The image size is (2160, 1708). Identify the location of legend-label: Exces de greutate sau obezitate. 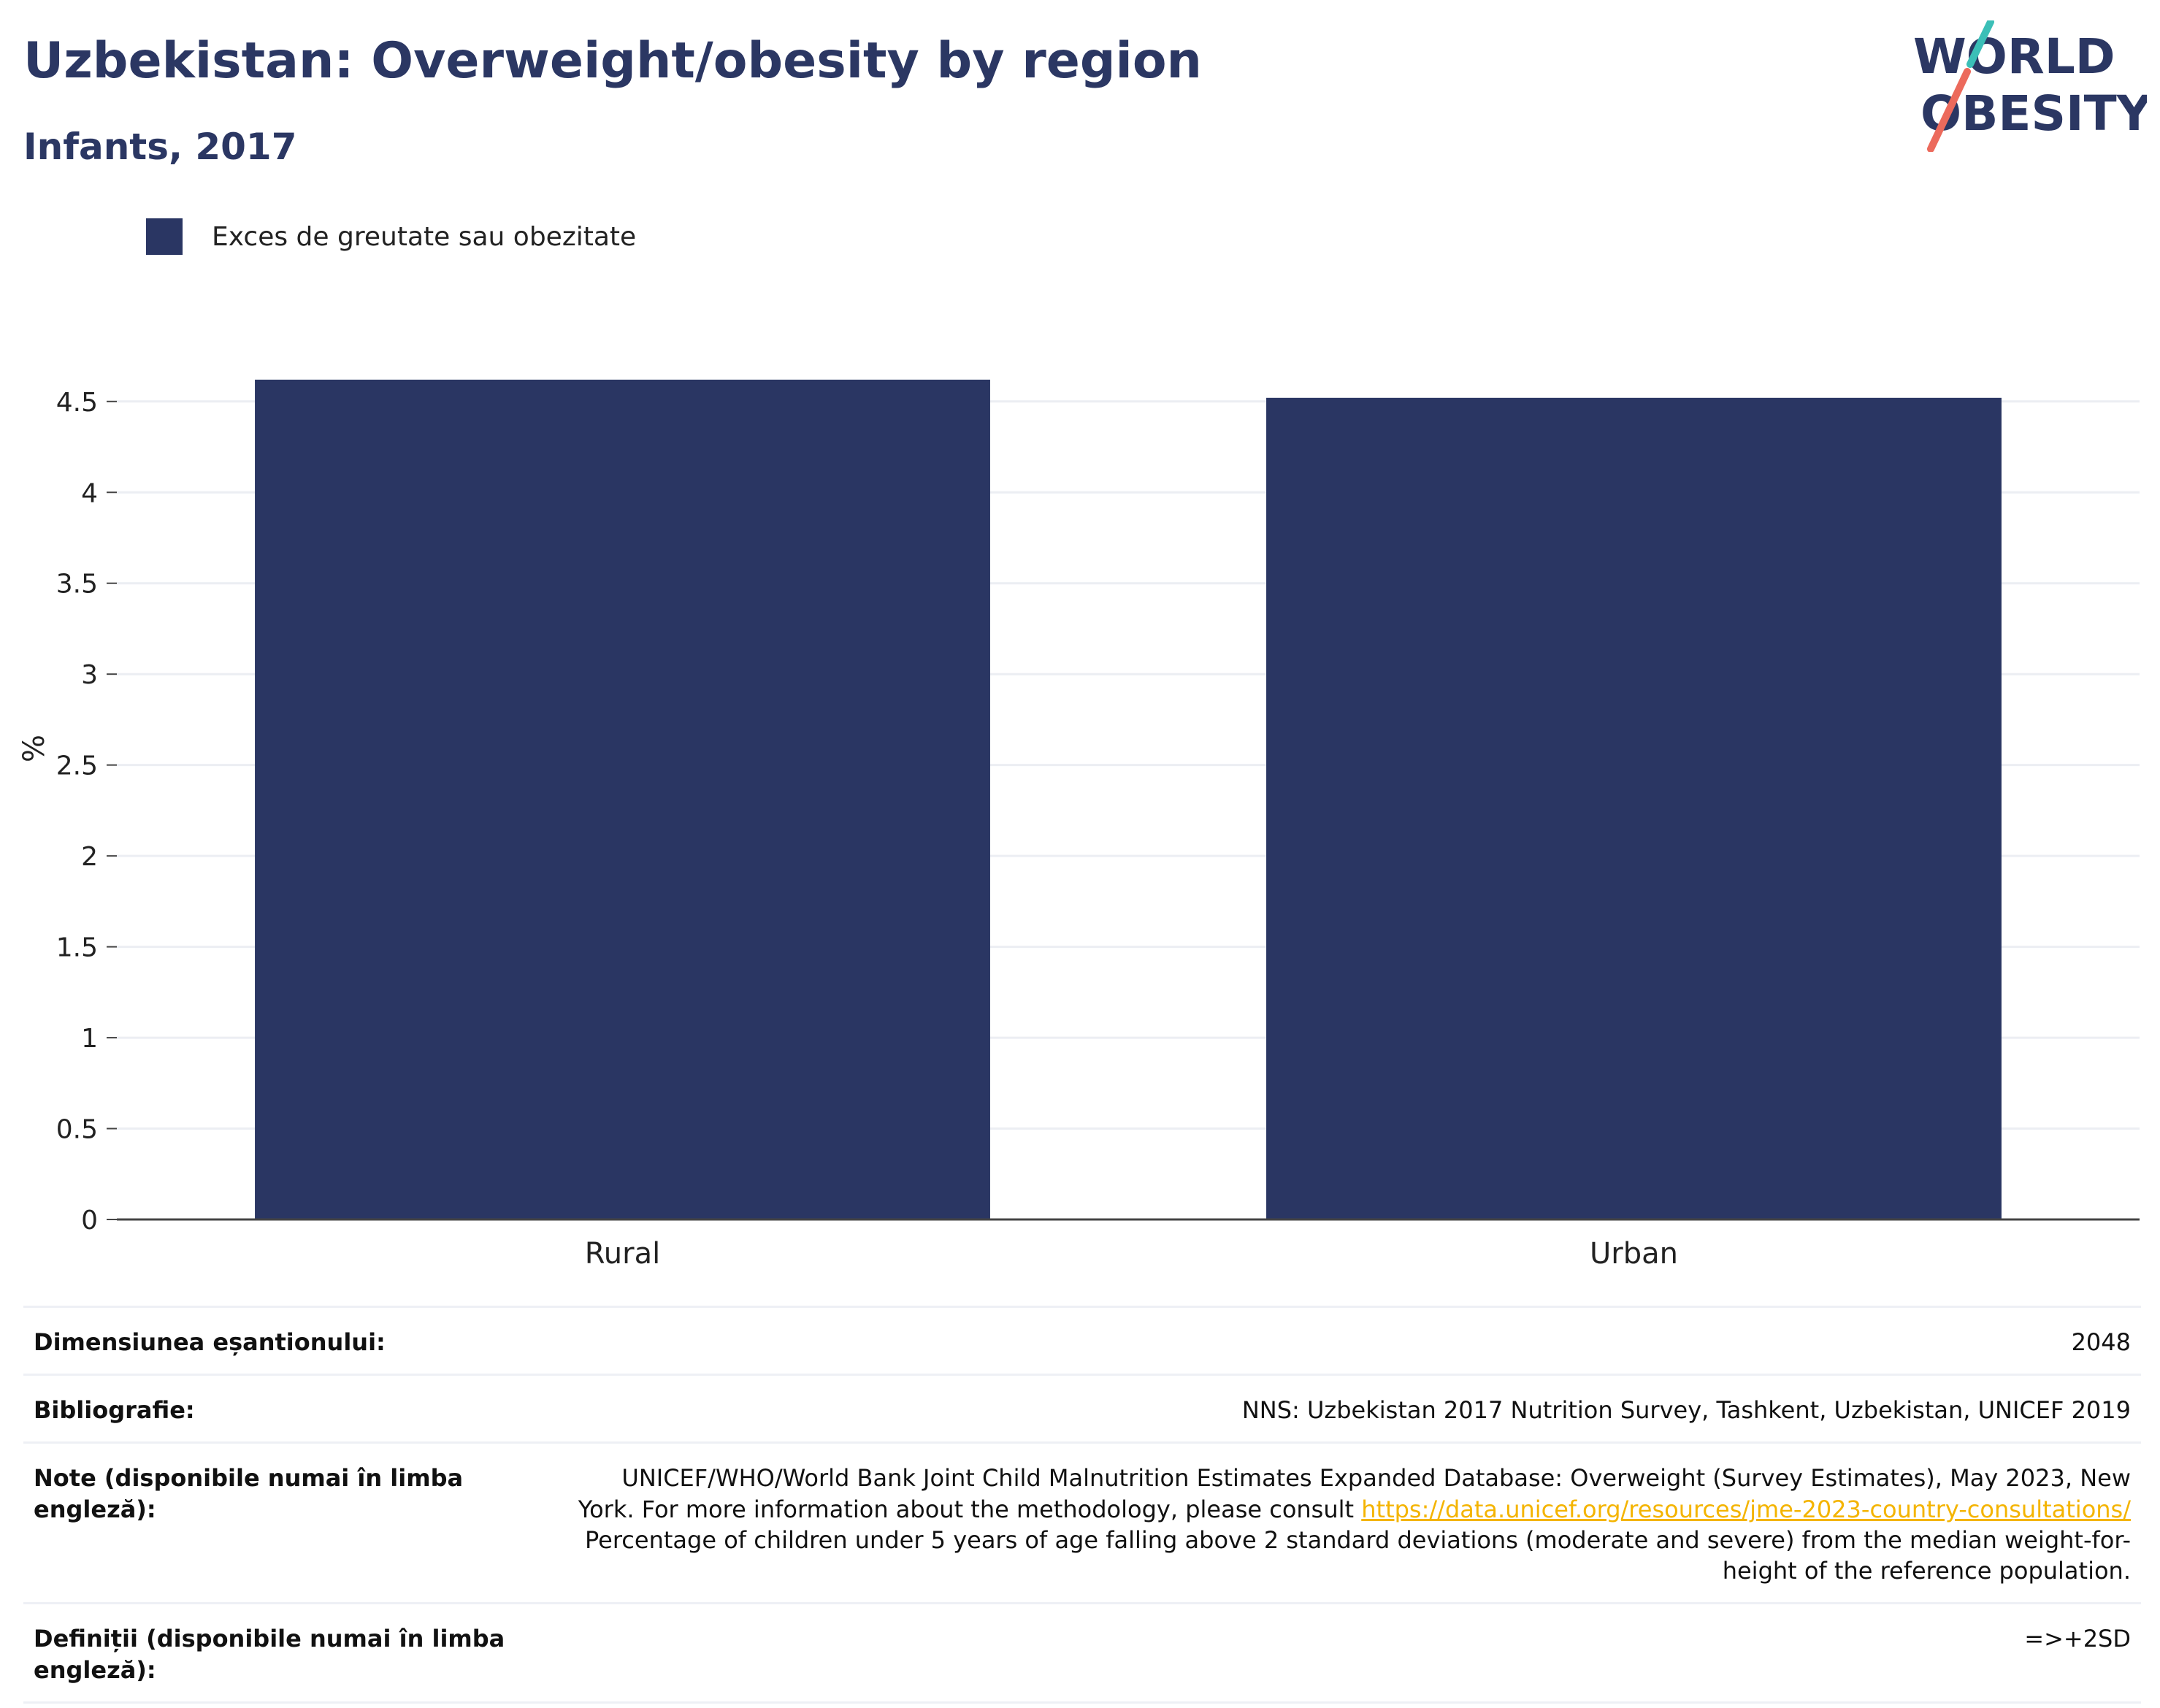
(424, 236).